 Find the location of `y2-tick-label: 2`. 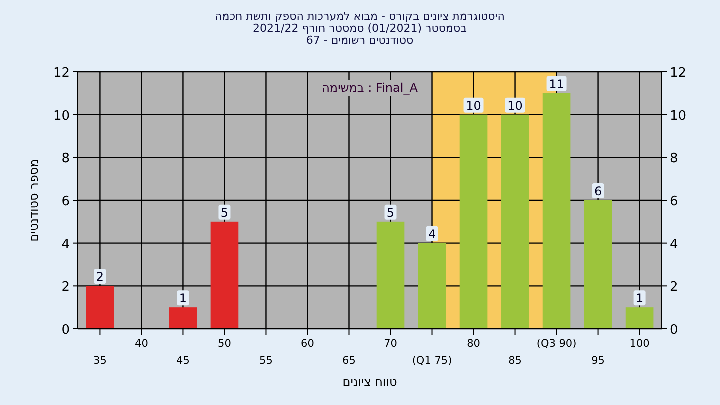

y2-tick-label: 2 is located at coordinates (674, 288).